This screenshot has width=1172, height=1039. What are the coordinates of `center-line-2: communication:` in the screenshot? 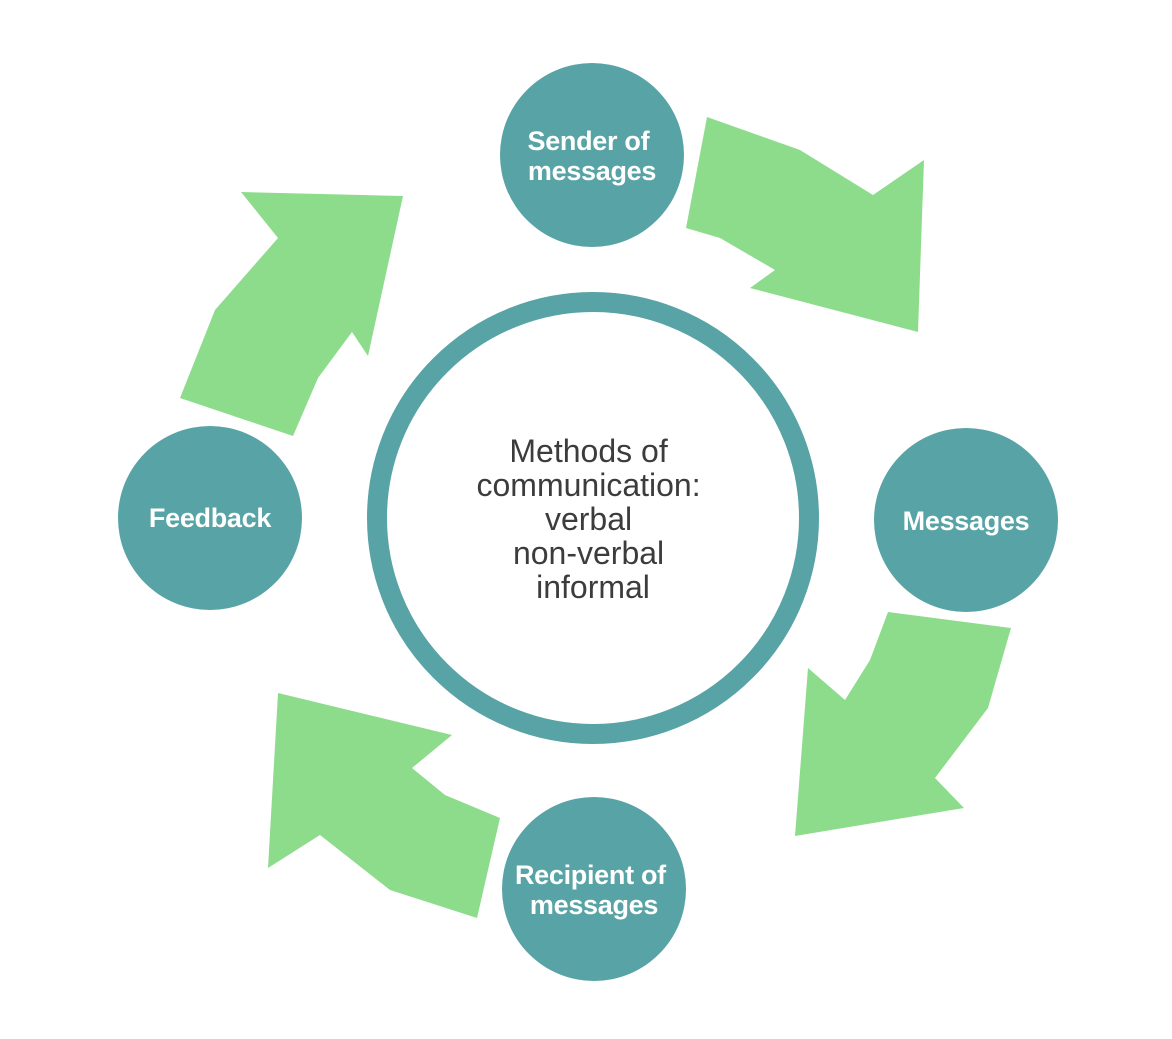 It's located at (589, 485).